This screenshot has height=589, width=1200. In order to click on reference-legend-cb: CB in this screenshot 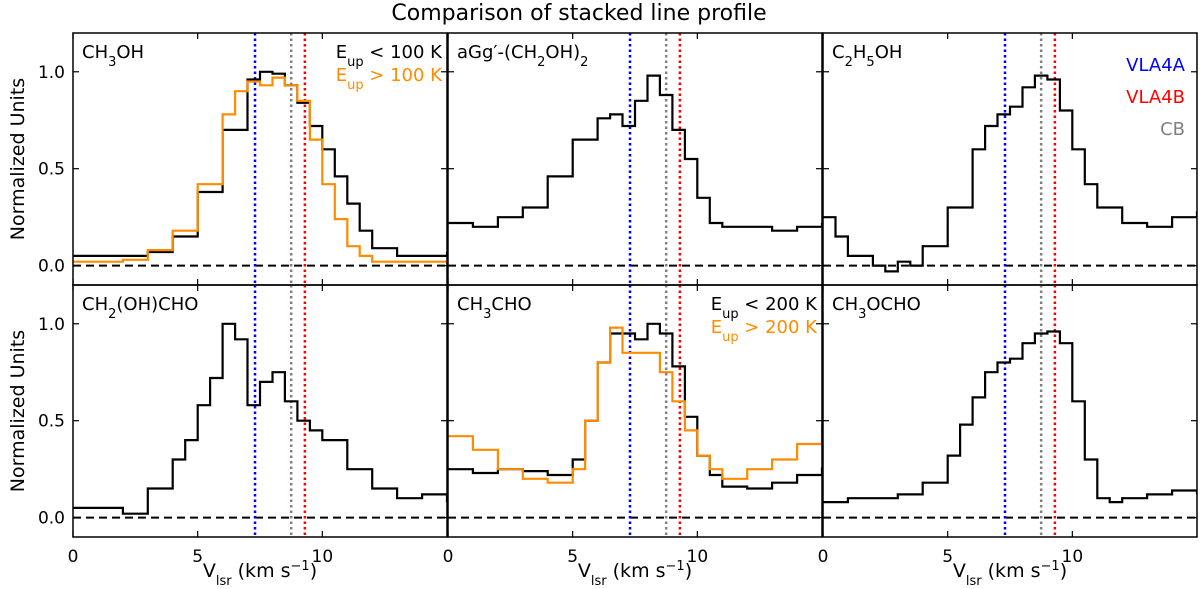, I will do `click(1172, 129)`.